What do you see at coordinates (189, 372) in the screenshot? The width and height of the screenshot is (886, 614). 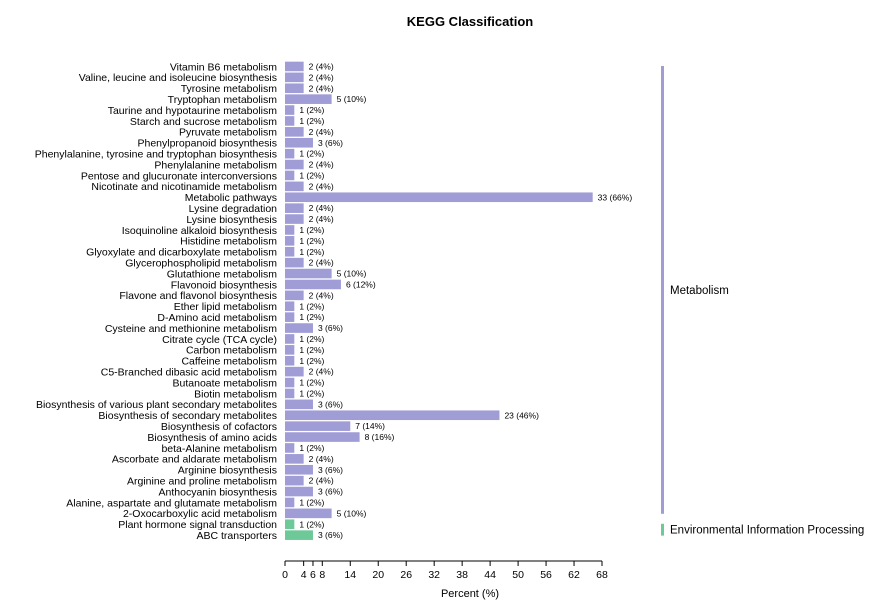 I see `category-label: C5-Branched dibasic acid metabolism` at bounding box center [189, 372].